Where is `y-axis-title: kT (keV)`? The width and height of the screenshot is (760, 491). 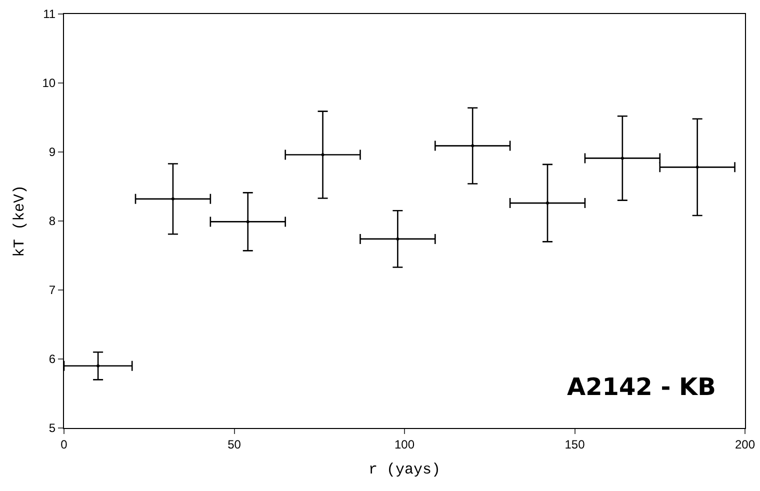
y-axis-title: kT (keV) is located at coordinates (19, 221).